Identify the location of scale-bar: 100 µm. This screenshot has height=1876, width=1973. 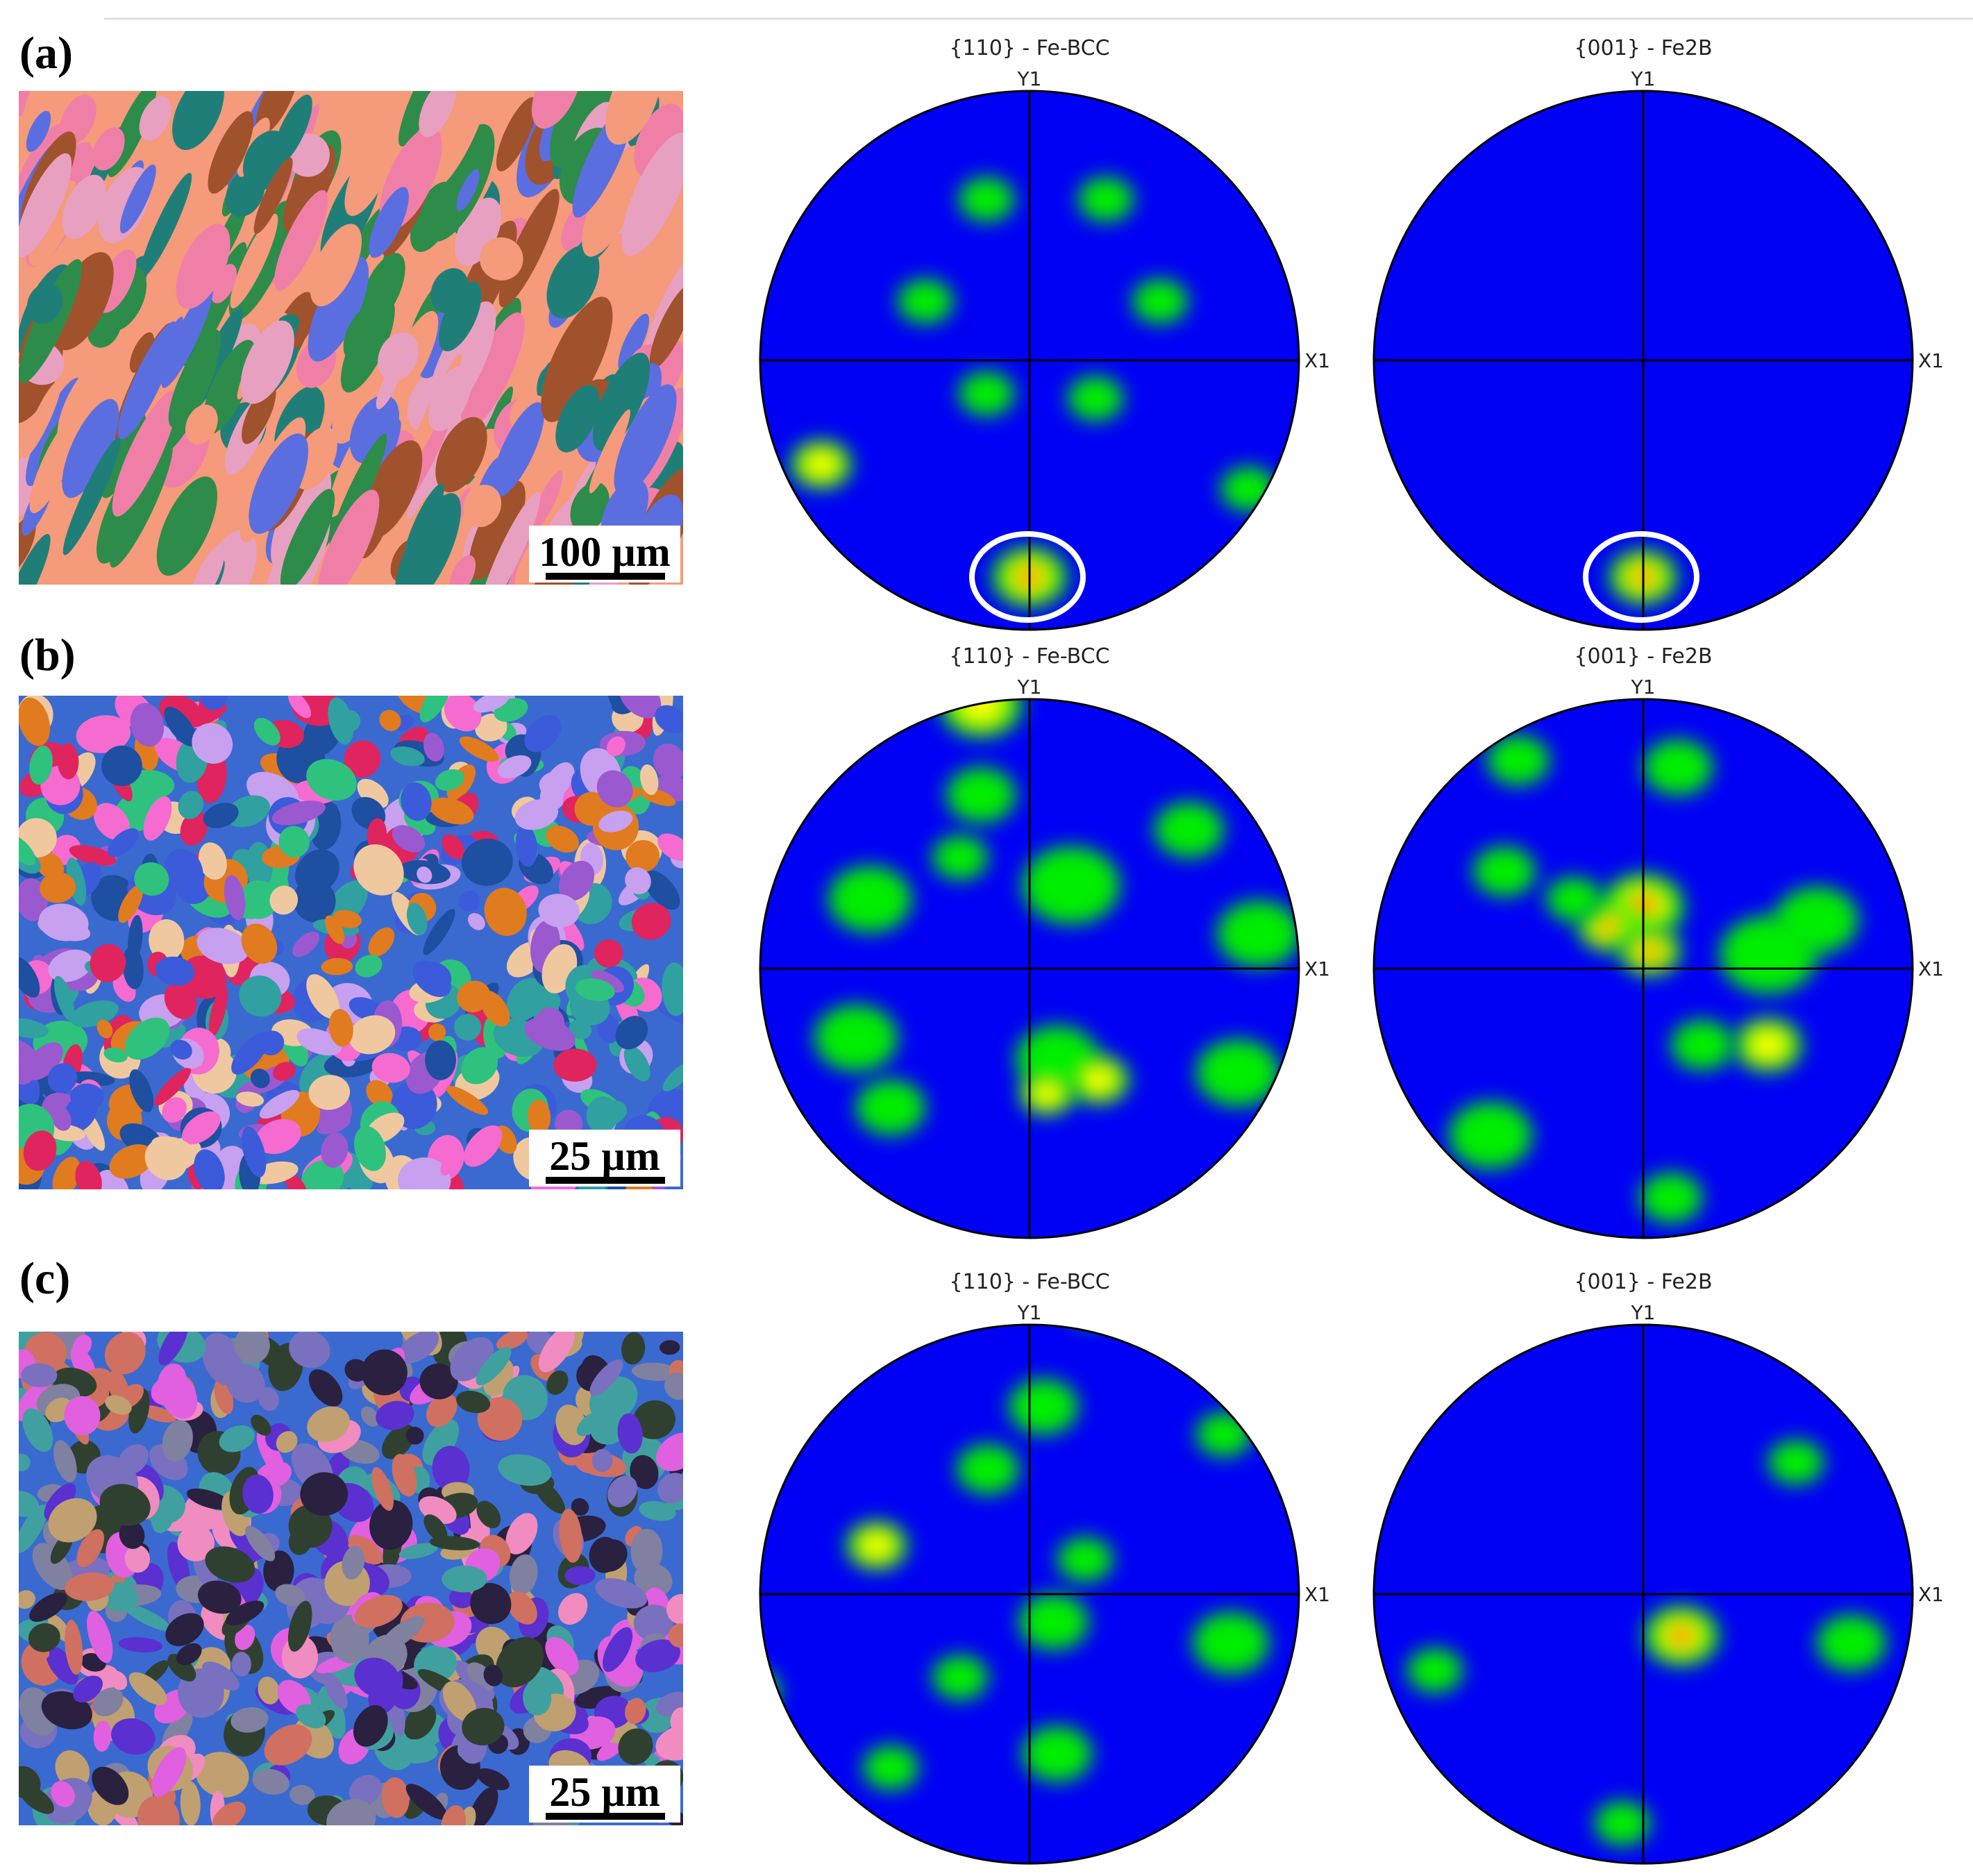
(604, 554).